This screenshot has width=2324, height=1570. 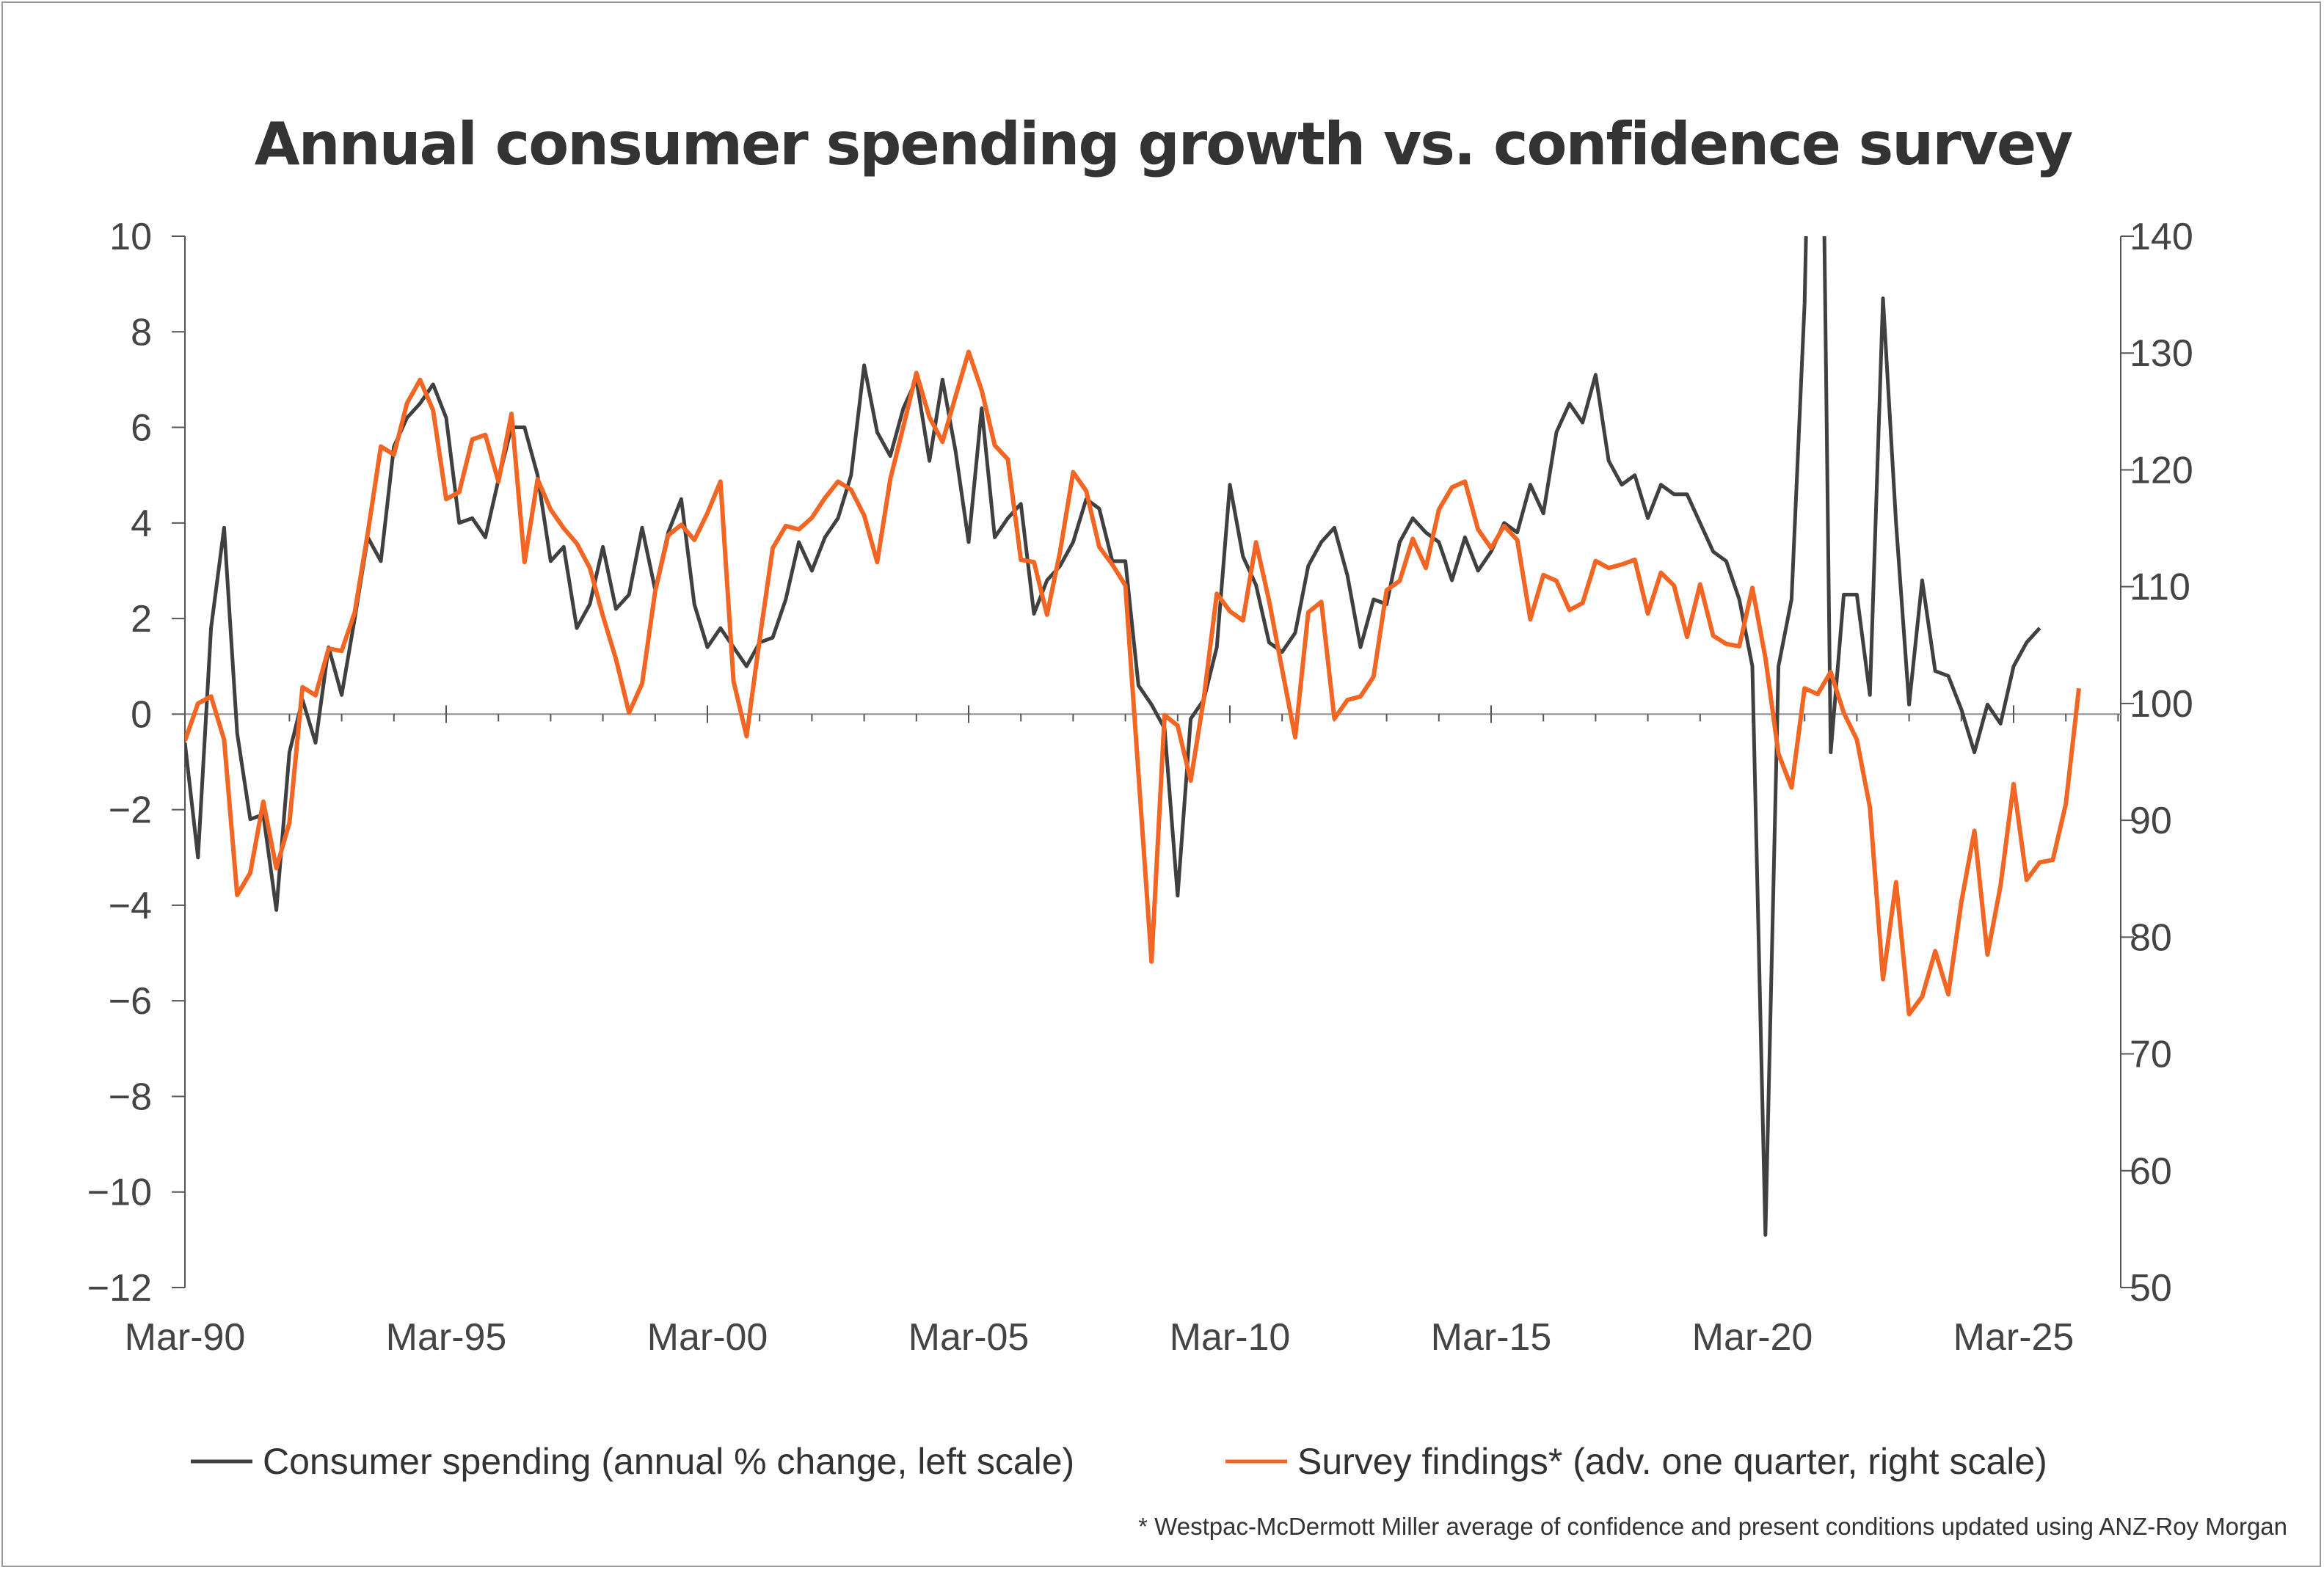 What do you see at coordinates (969, 1337) in the screenshot?
I see `x-tick-label: Mar-05` at bounding box center [969, 1337].